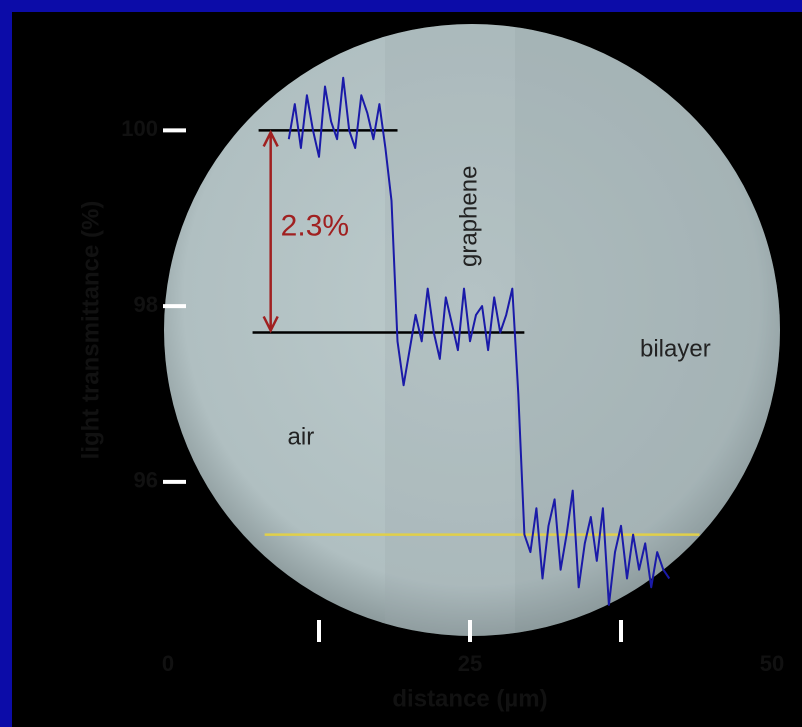 This screenshot has width=802, height=727. Describe the element at coordinates (146, 480) in the screenshot. I see `y-tick-label: 96` at that location.